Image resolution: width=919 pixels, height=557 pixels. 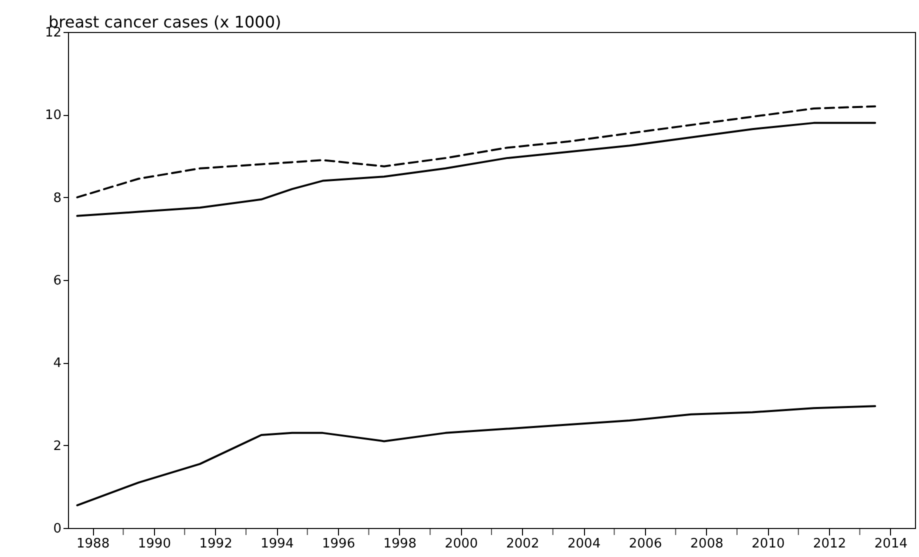 What do you see at coordinates (891, 544) in the screenshot?
I see `x-tick-label: 2014` at bounding box center [891, 544].